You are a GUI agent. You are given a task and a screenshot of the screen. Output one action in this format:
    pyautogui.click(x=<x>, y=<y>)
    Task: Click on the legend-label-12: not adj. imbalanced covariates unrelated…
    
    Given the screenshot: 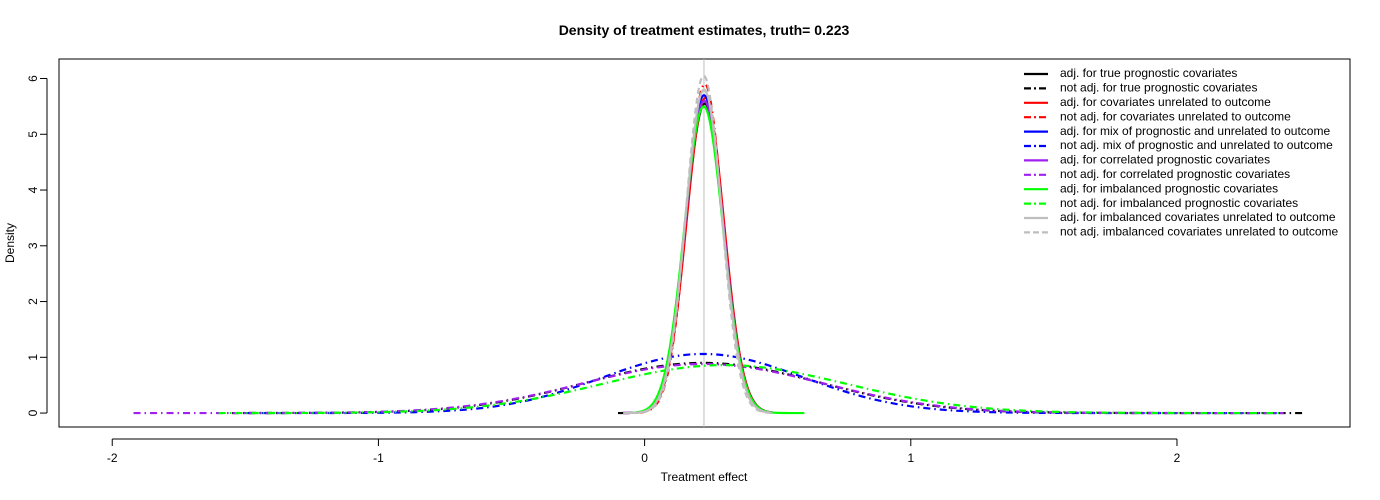 What is the action you would take?
    pyautogui.click(x=1199, y=232)
    